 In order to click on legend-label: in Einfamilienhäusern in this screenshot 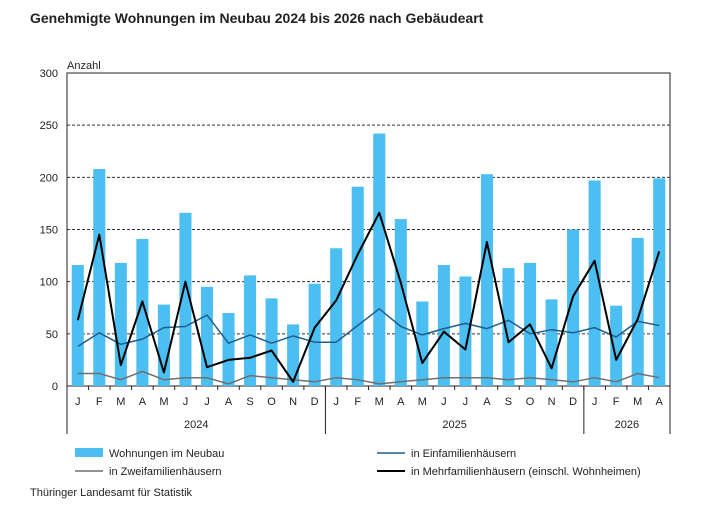, I will do `click(463, 454)`.